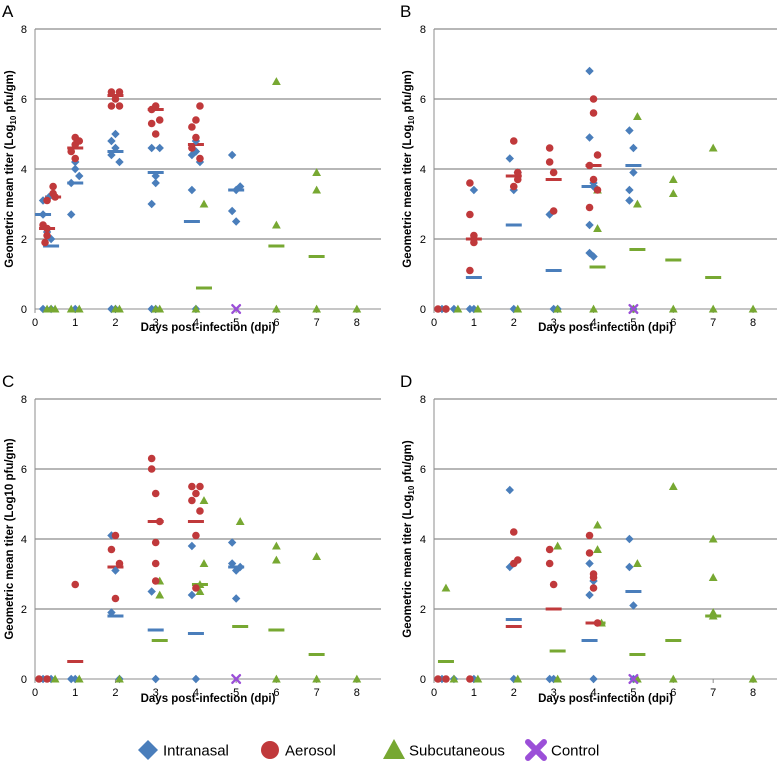 Image resolution: width=777 pixels, height=766 pixels. Describe the element at coordinates (236, 309) in the screenshot. I see `control-point` at that location.